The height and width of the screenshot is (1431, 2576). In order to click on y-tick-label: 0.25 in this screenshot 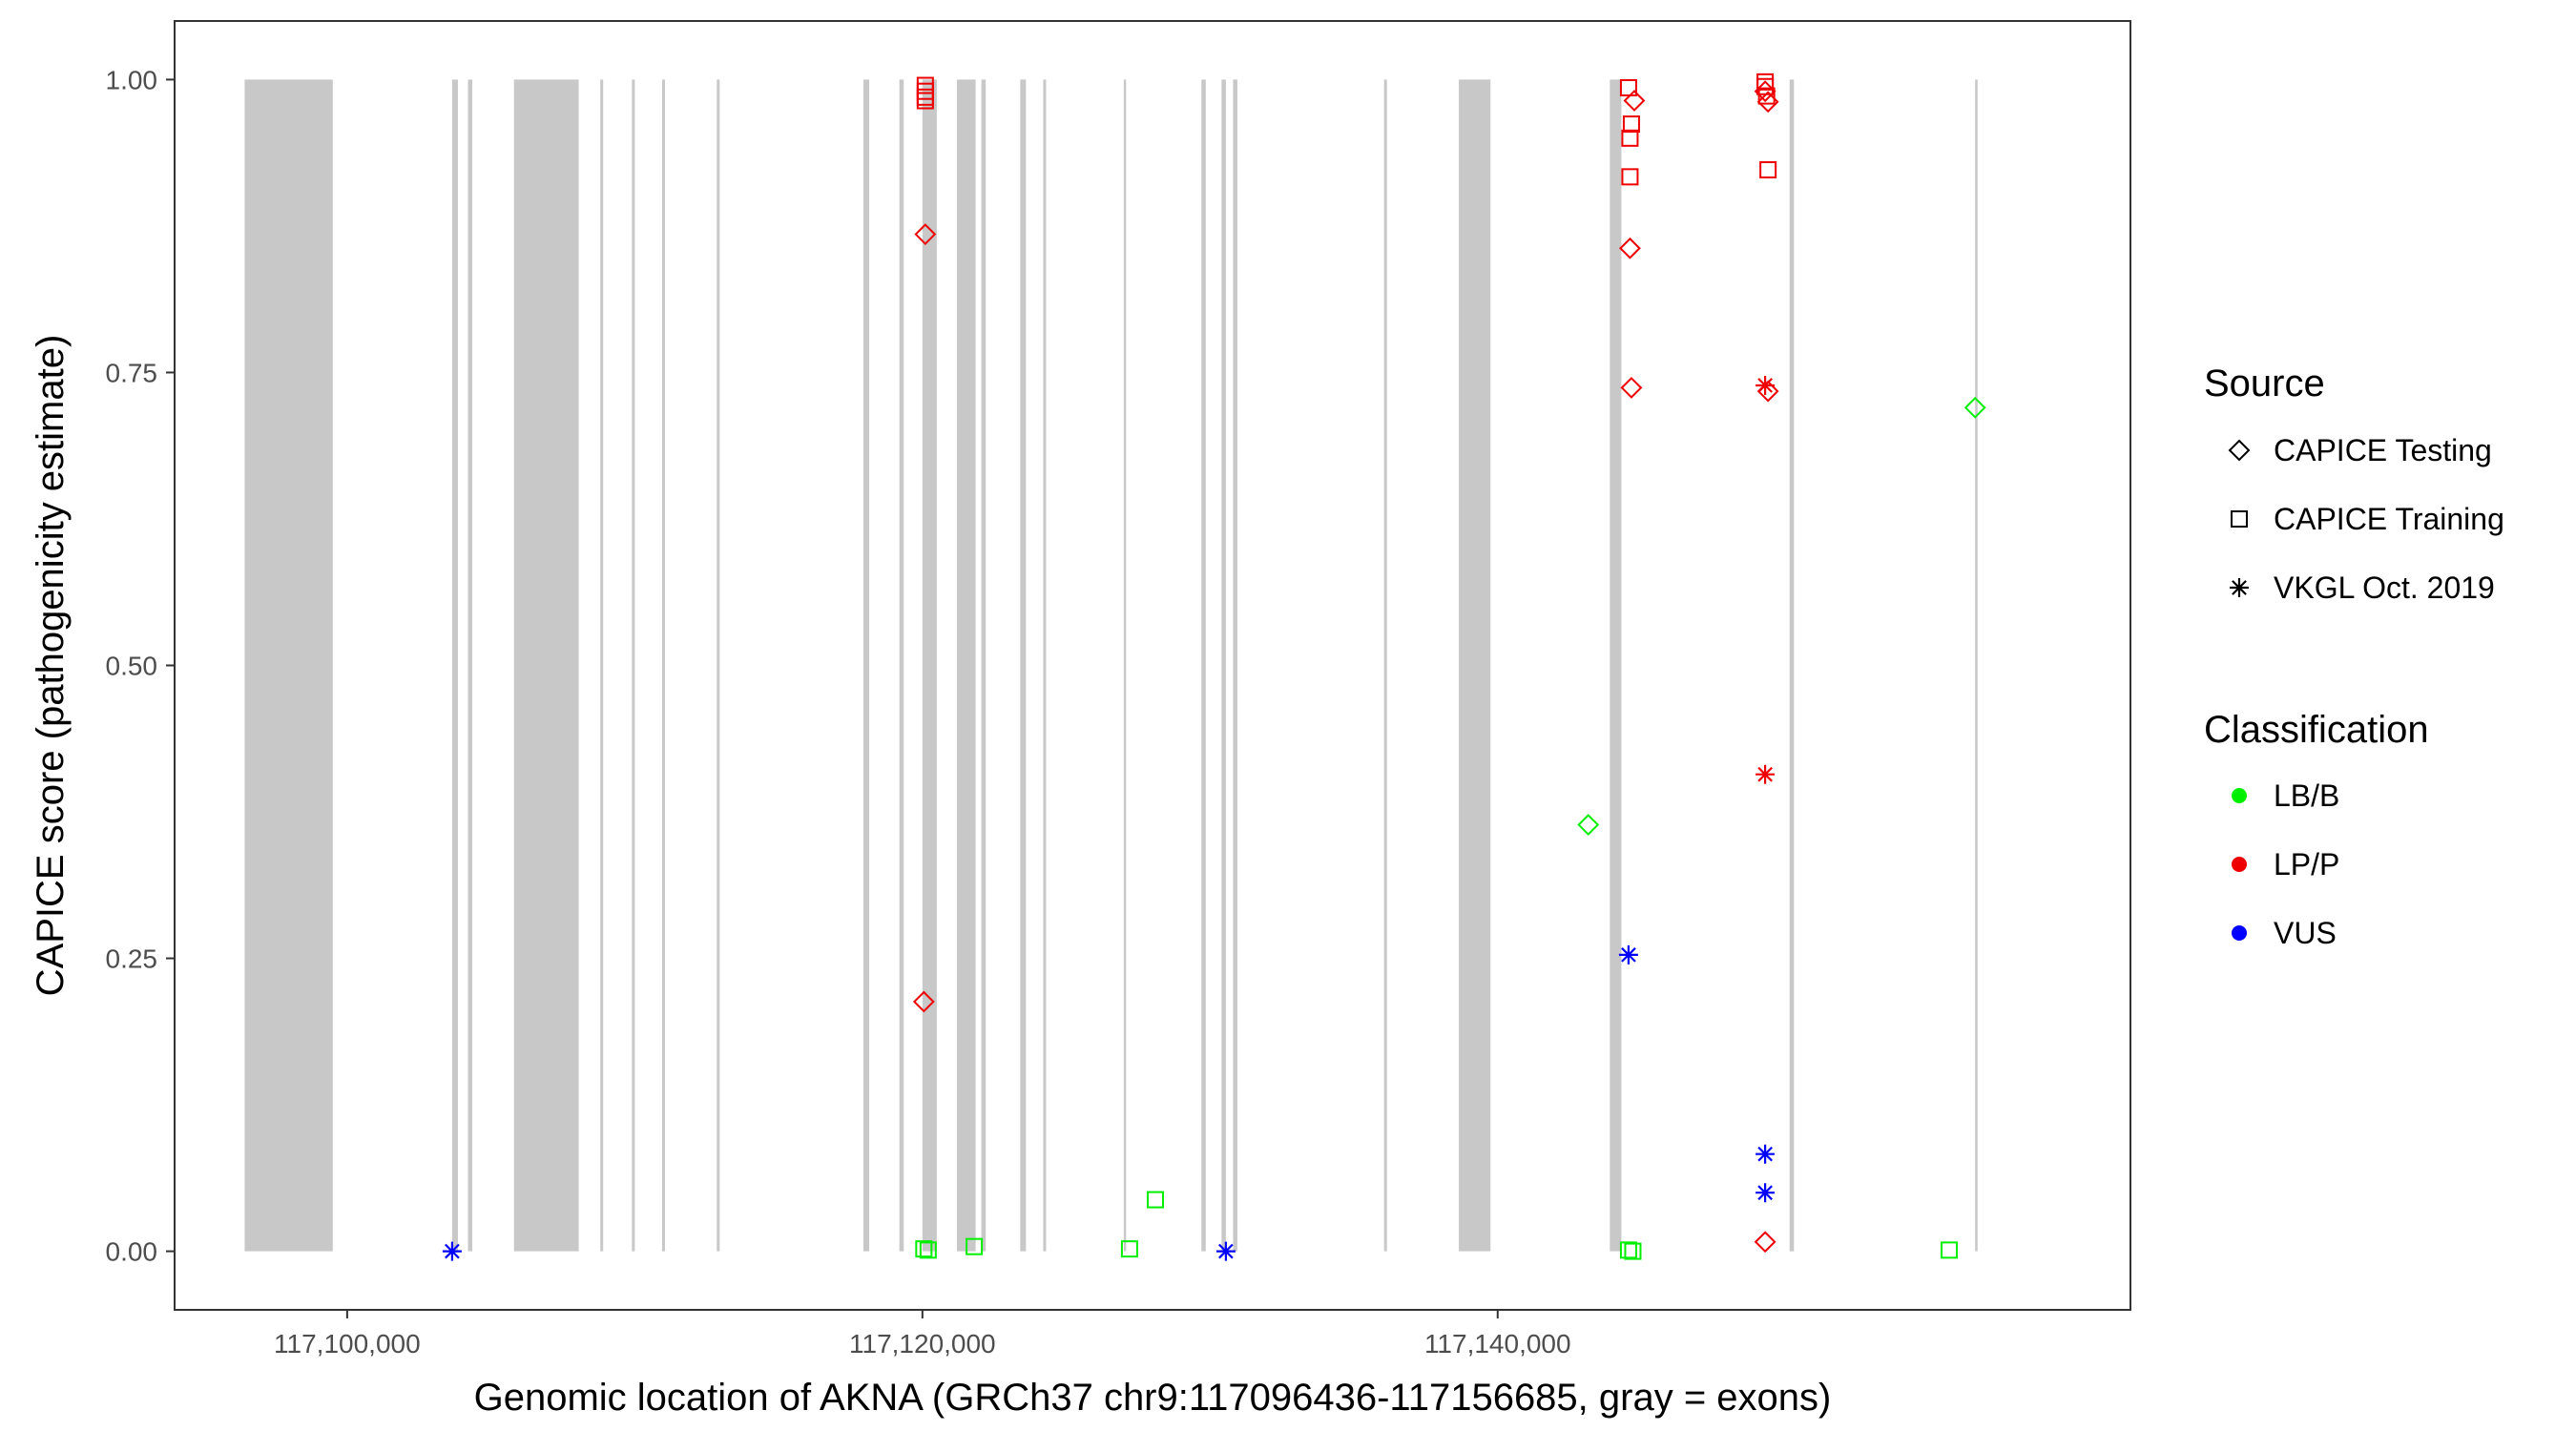, I will do `click(132, 959)`.